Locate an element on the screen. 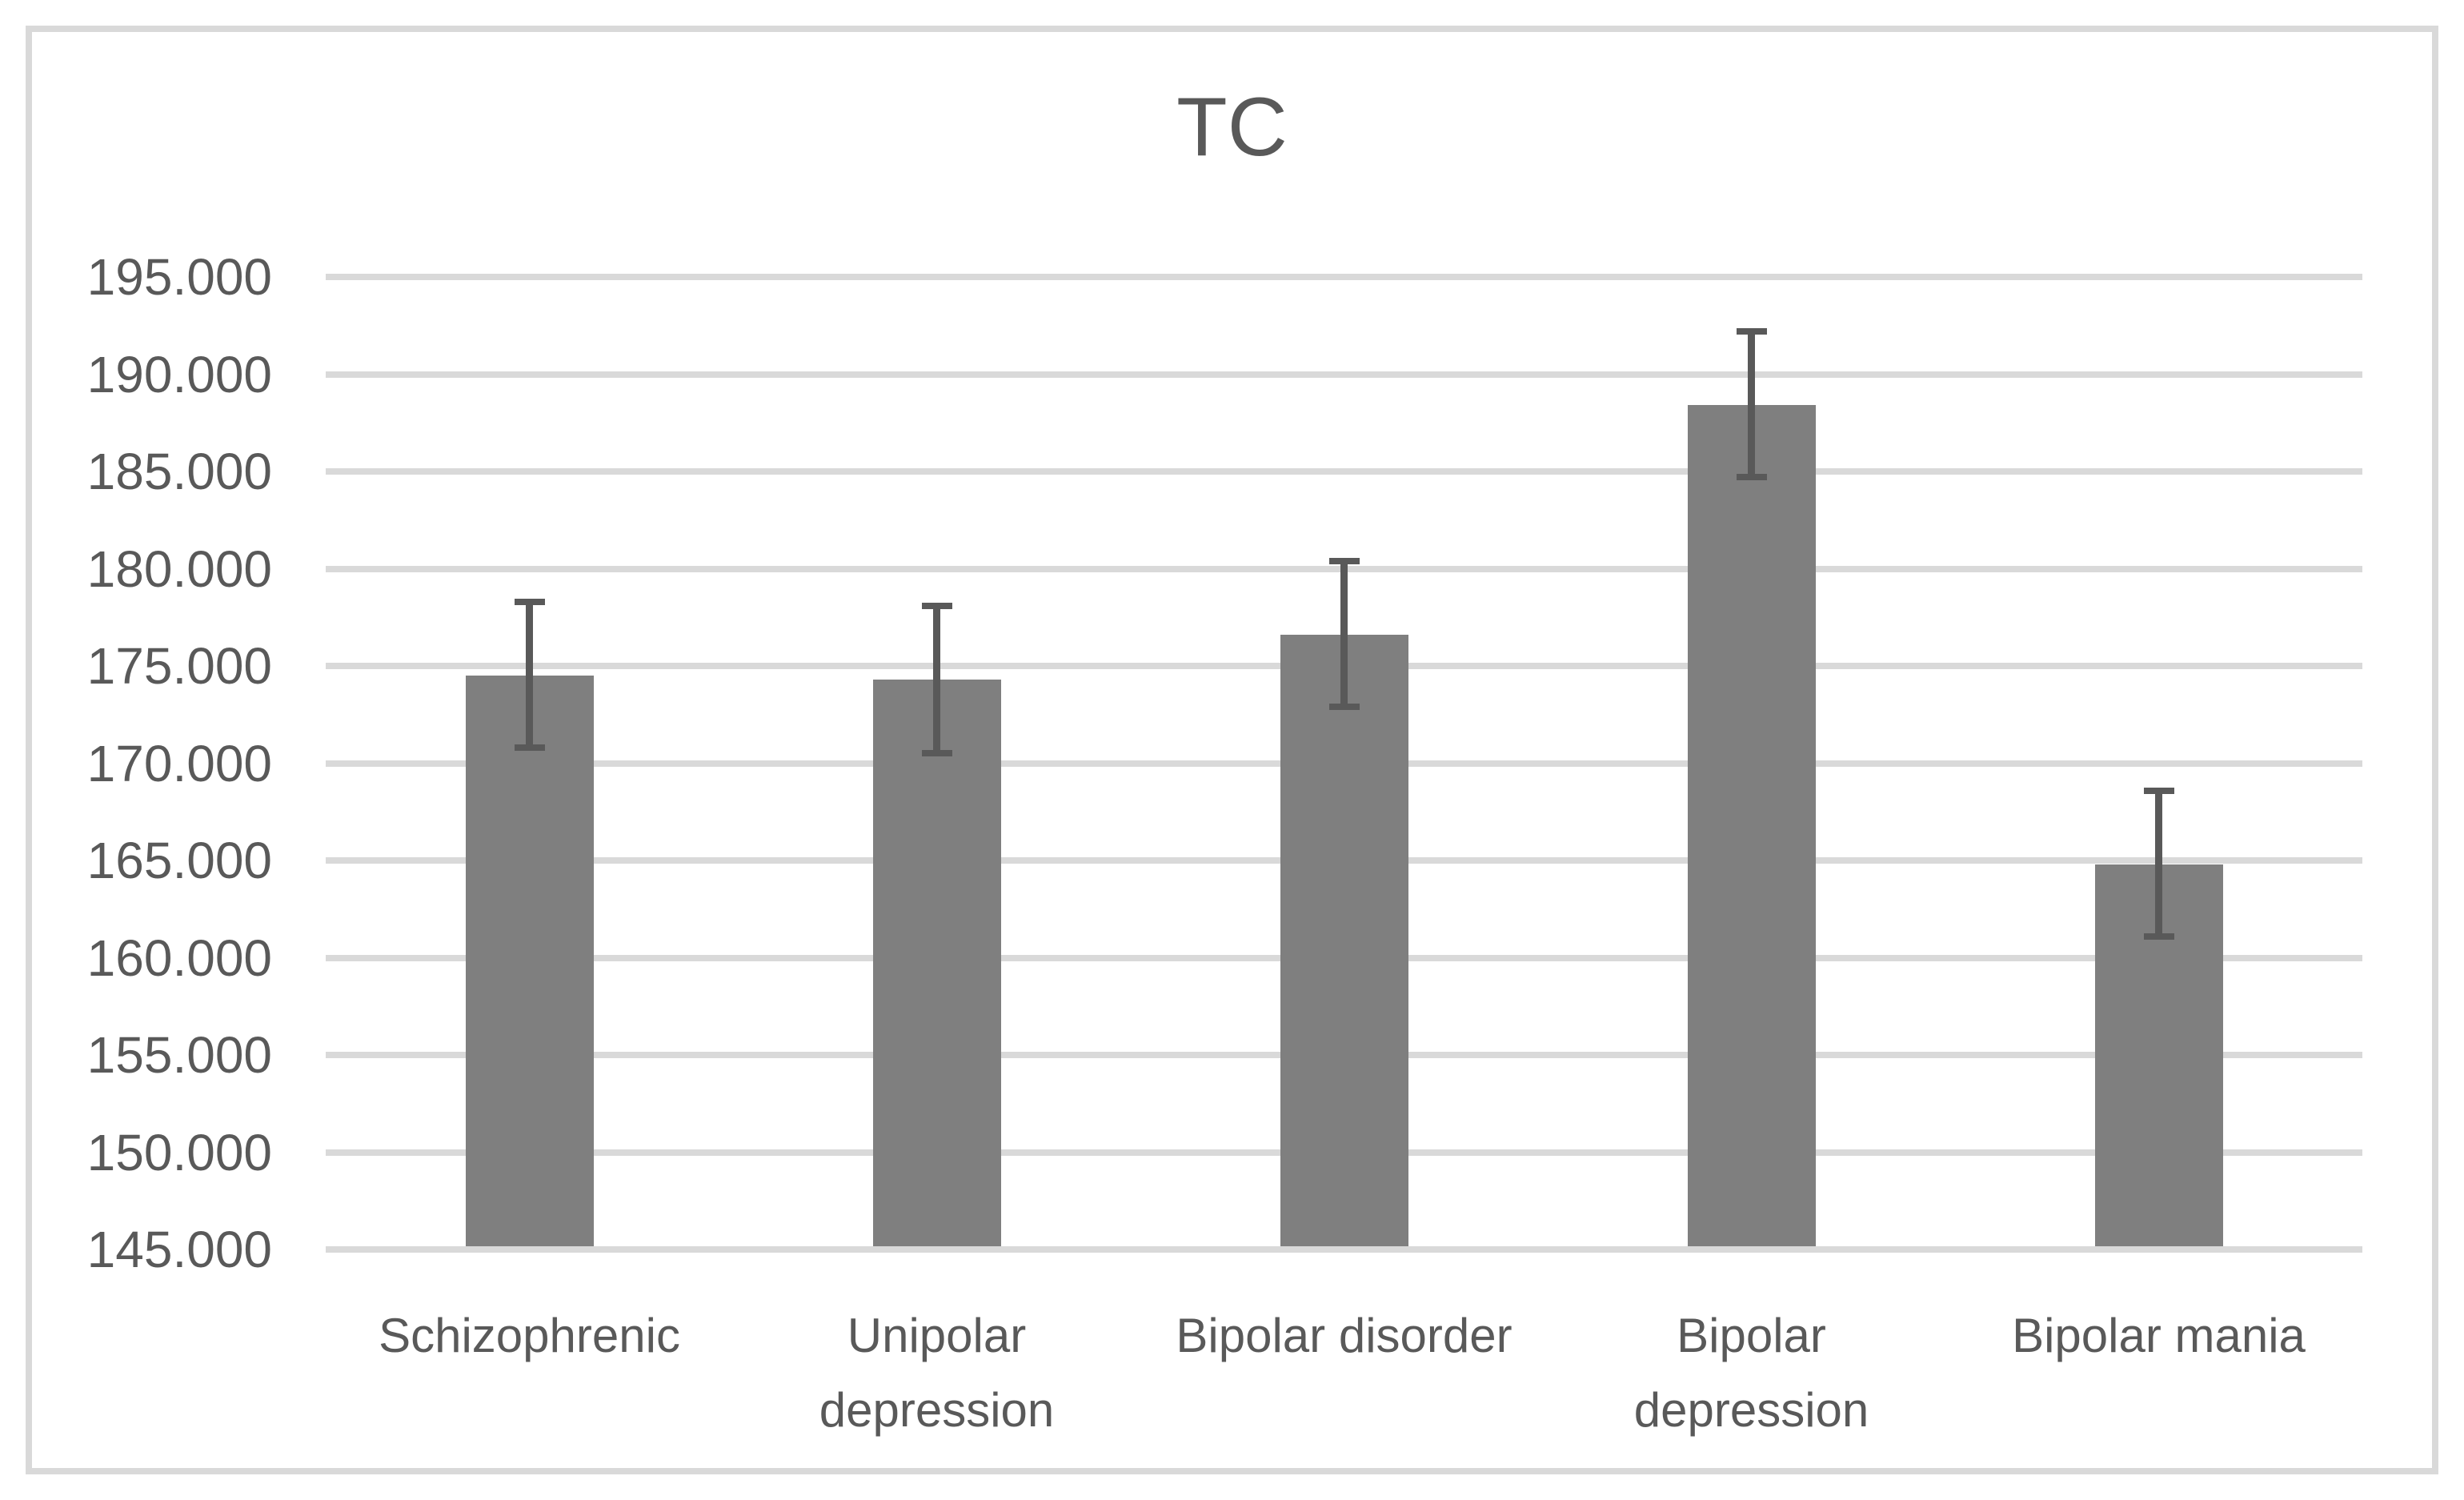  x-axis-label-bipolar-disorder: Bipolar disorder is located at coordinates (1344, 1336).